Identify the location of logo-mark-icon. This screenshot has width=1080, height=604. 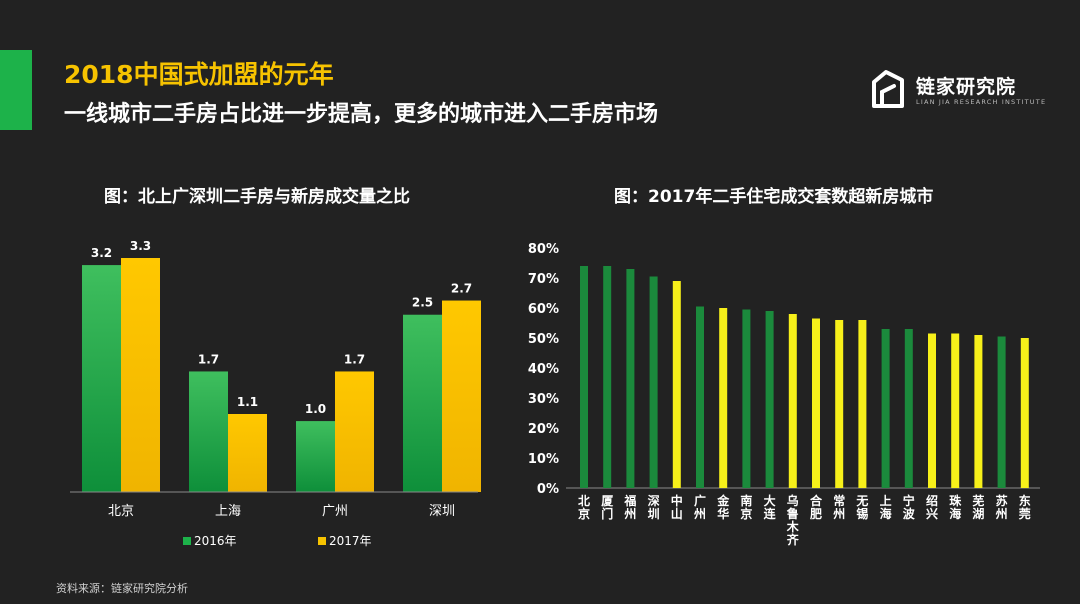
(888, 89).